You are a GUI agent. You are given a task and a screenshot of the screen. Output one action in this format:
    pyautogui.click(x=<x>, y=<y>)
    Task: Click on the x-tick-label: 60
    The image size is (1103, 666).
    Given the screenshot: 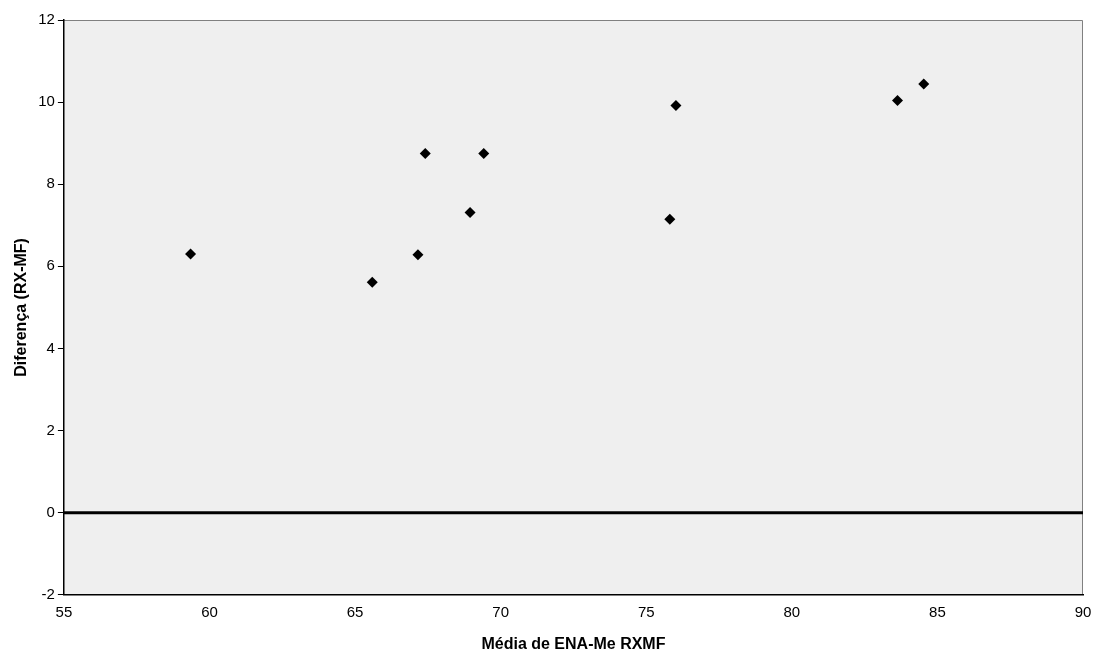 What is the action you would take?
    pyautogui.click(x=209, y=611)
    